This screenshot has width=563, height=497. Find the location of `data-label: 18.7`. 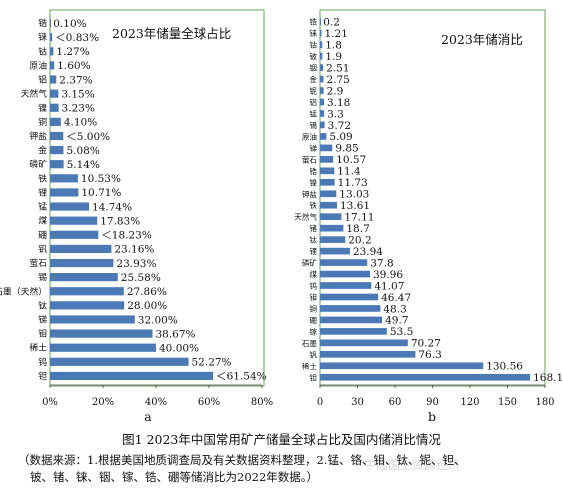

data-label: 18.7 is located at coordinates (357, 229).